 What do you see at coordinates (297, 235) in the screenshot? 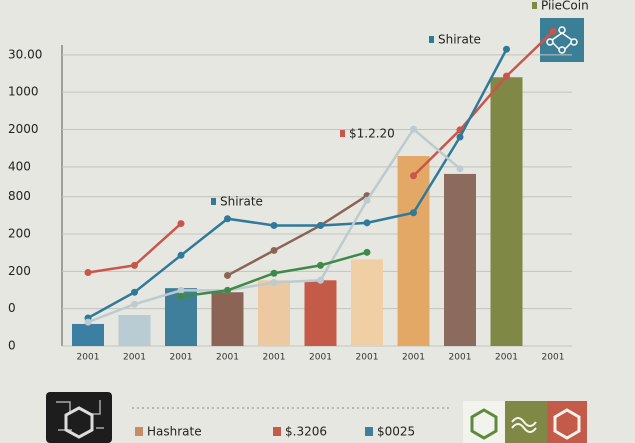
I see `line-series` at bounding box center [297, 235].